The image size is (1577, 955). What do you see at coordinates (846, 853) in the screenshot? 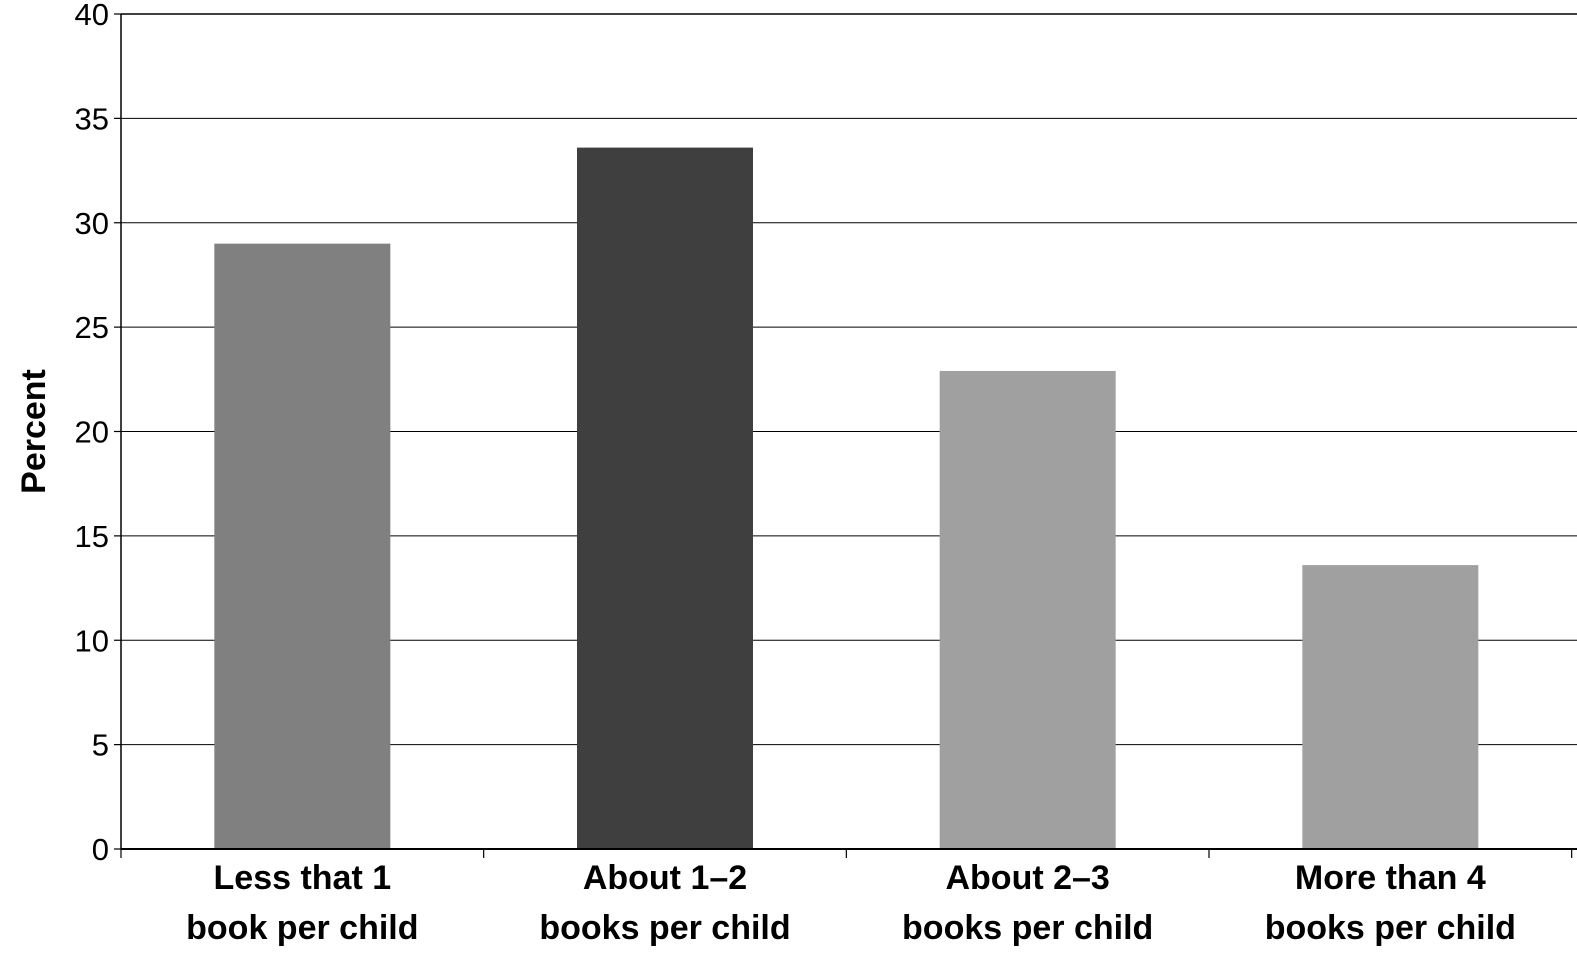
I see `x-tick-marks` at bounding box center [846, 853].